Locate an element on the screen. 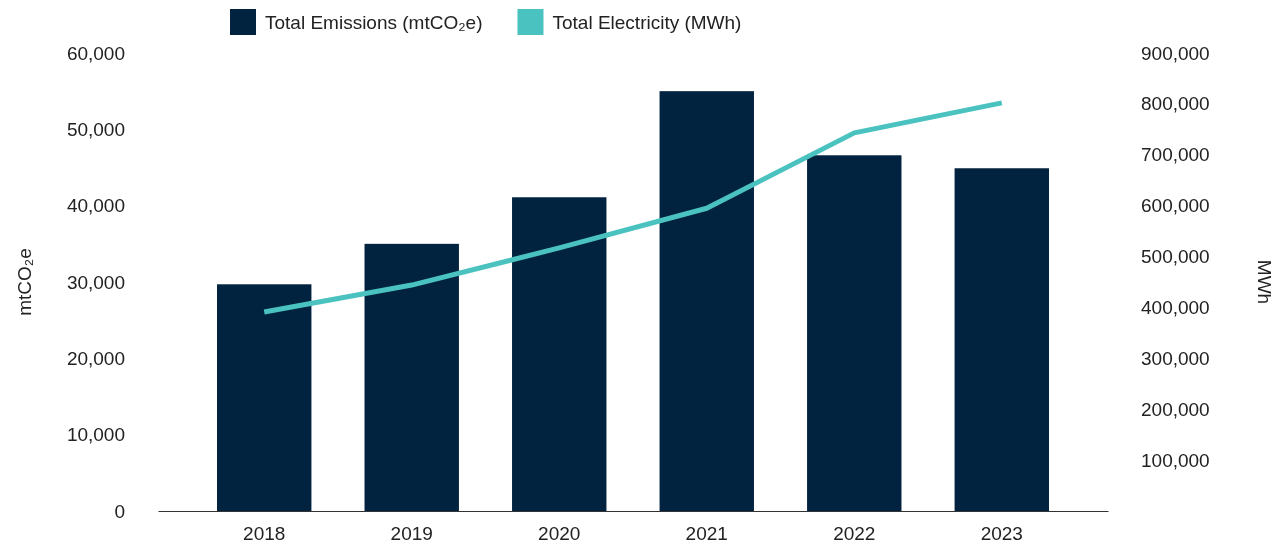 The width and height of the screenshot is (1279, 548). y2-tick-label: 200,000 is located at coordinates (1175, 409).